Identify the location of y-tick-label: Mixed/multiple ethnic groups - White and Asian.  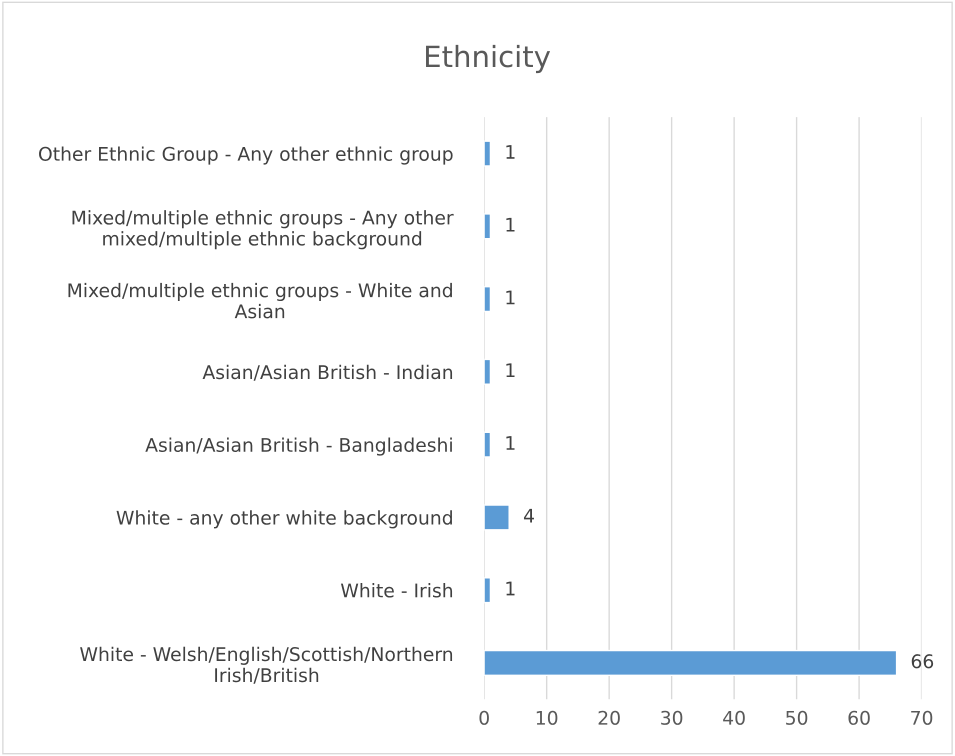
(260, 300).